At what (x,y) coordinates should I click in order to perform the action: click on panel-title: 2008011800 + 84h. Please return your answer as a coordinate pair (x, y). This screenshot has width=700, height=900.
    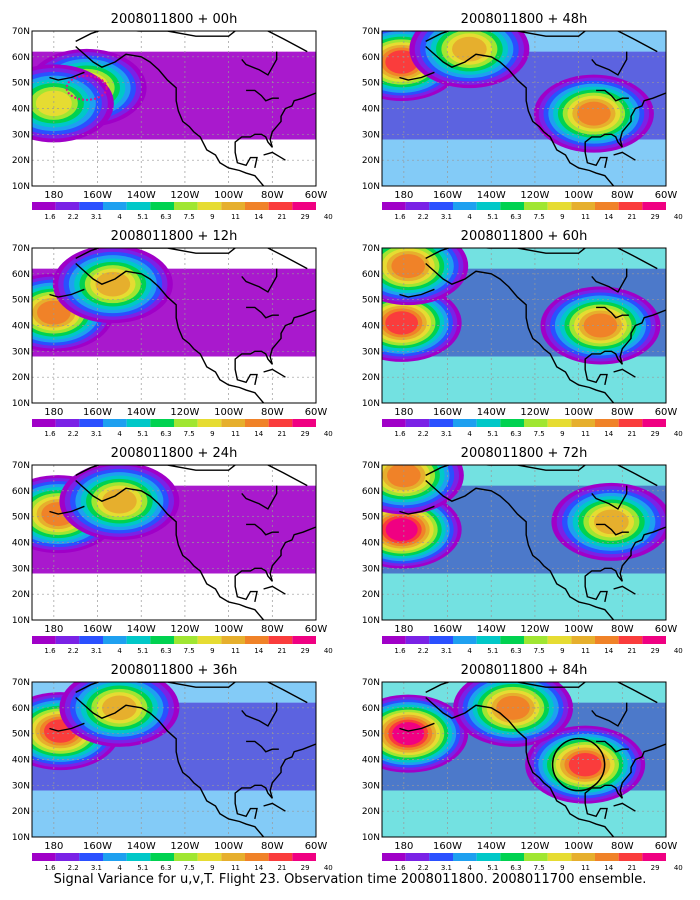
    Looking at the image, I should click on (524, 670).